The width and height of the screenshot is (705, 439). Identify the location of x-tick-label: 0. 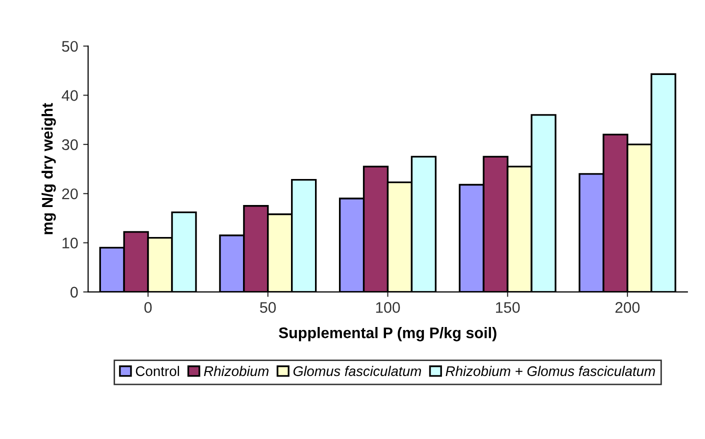
(148, 307).